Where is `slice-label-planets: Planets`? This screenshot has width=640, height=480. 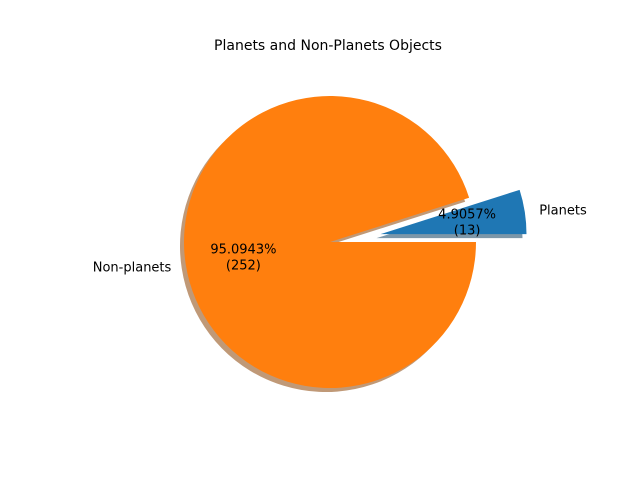 slice-label-planets: Planets is located at coordinates (563, 211).